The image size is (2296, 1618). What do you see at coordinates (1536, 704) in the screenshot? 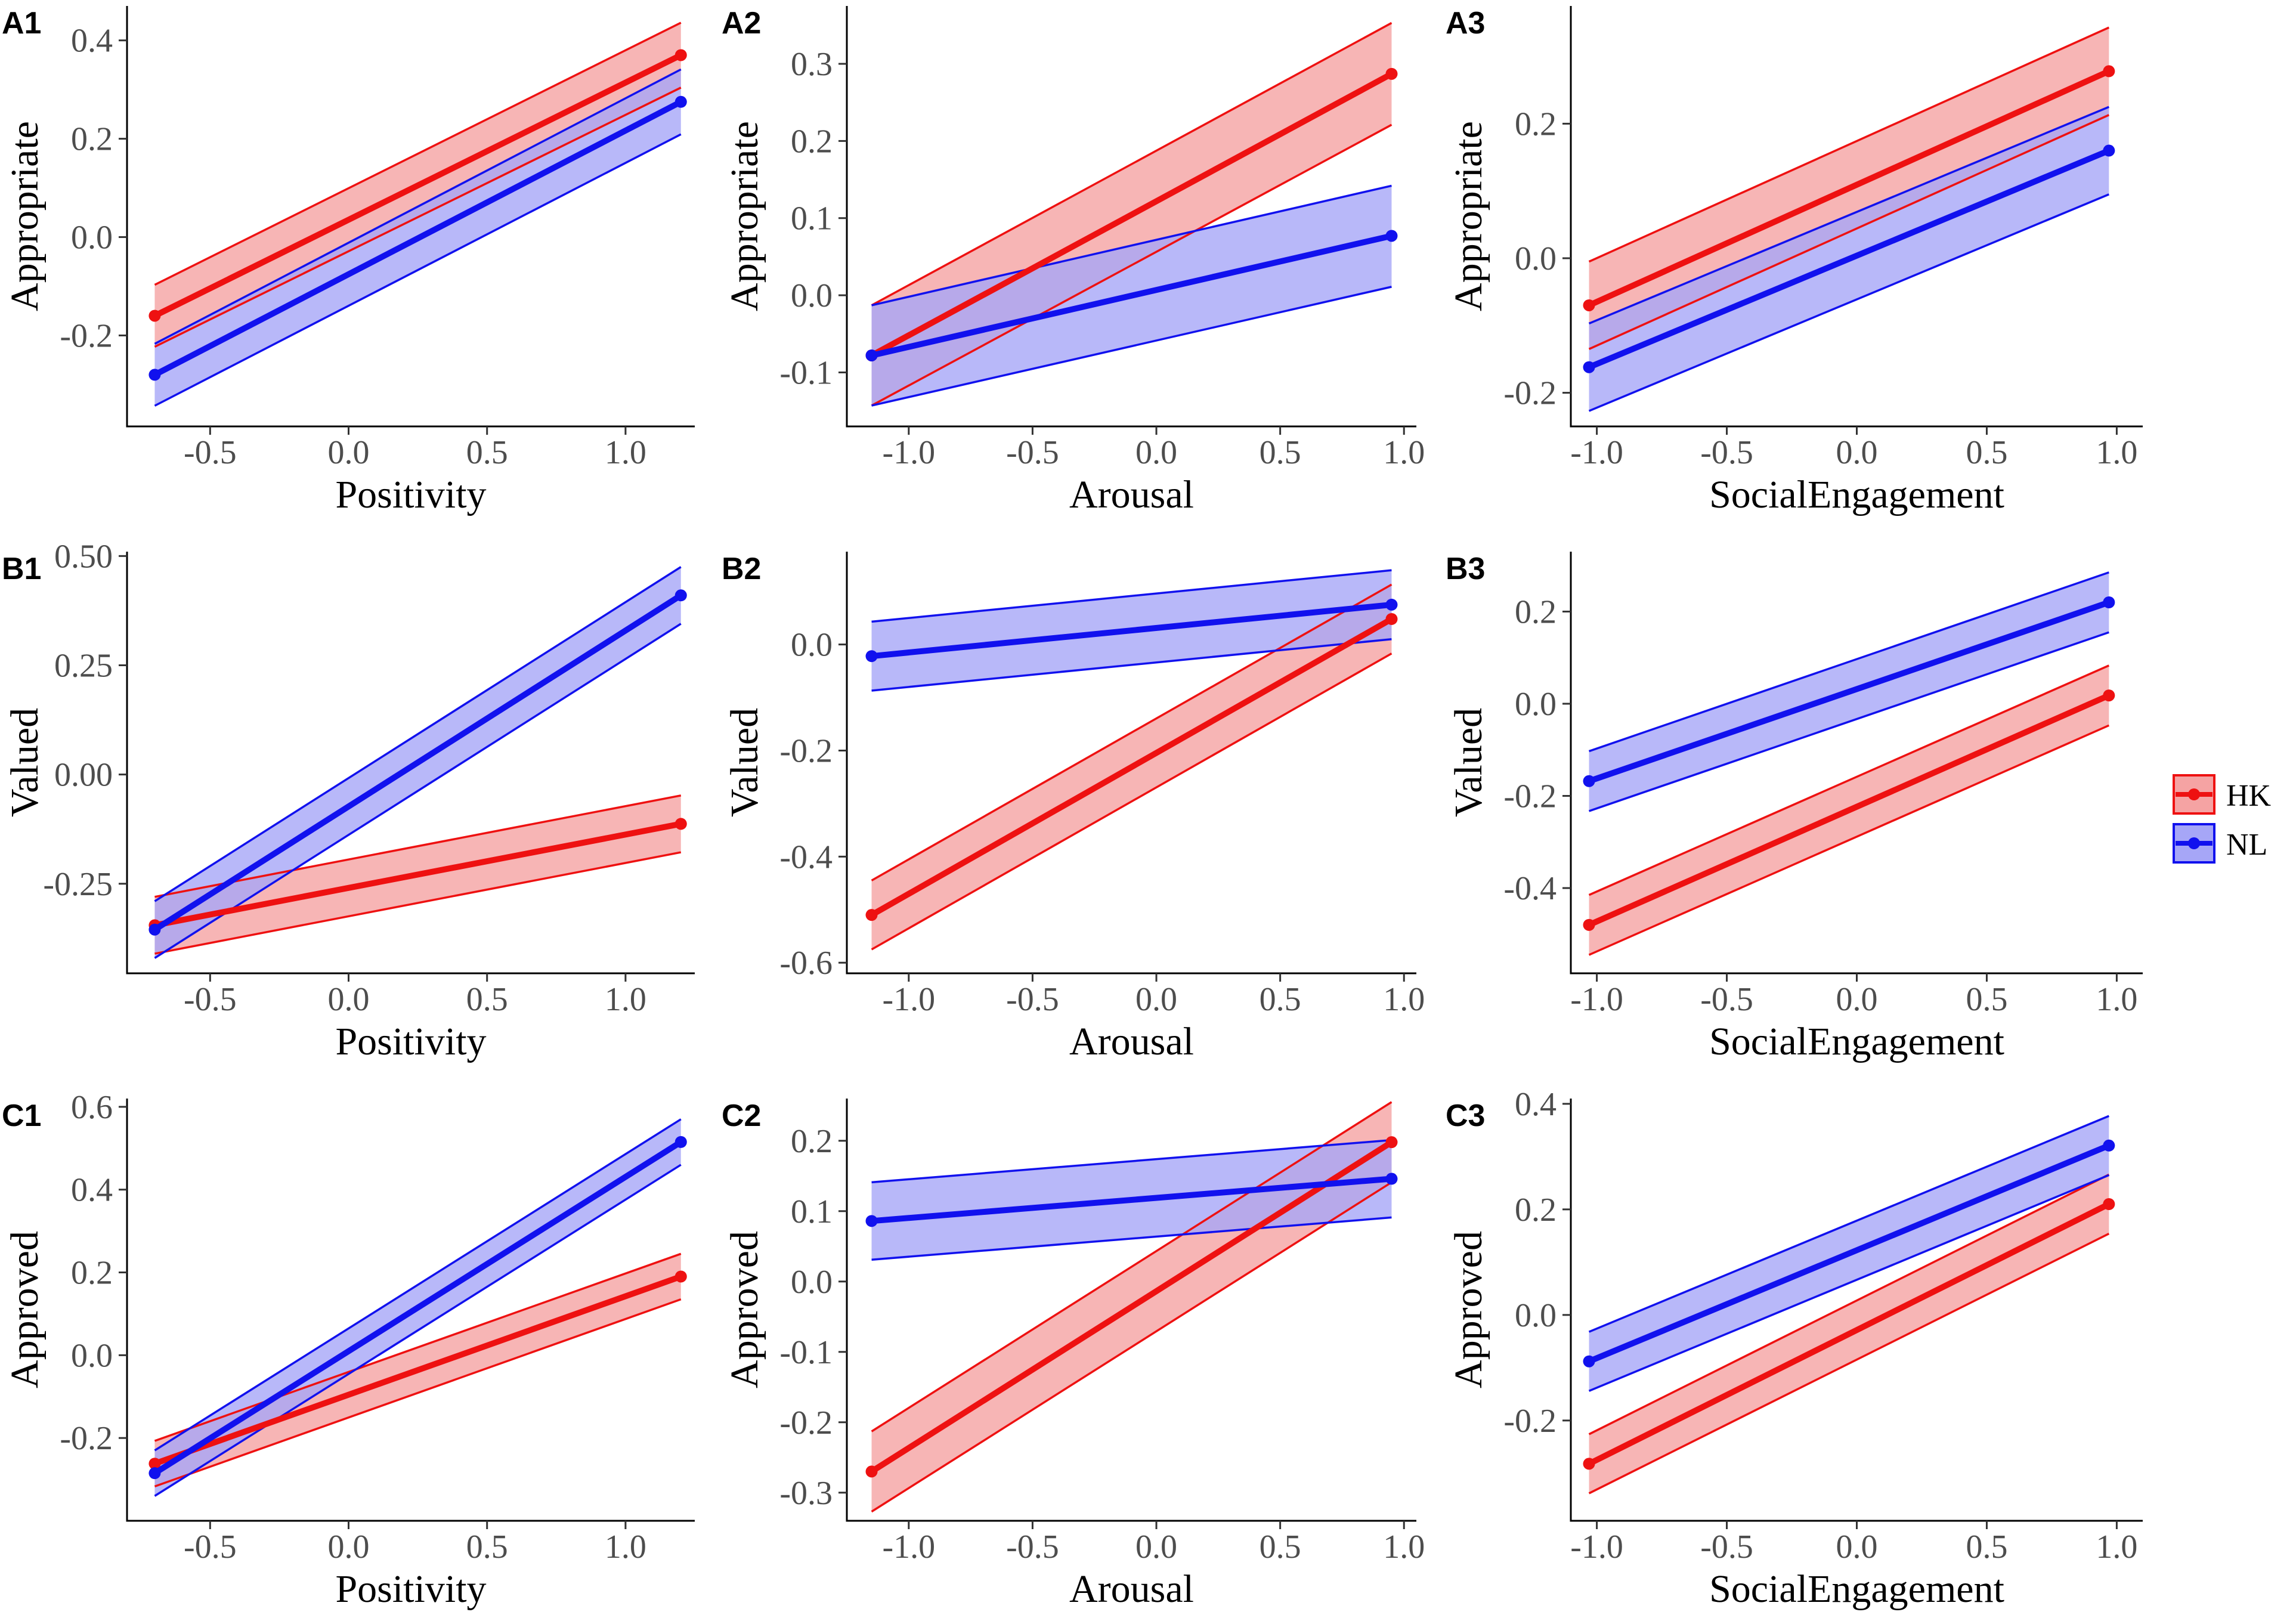
I see `y-tick-label-b3-2: 0.0` at bounding box center [1536, 704].